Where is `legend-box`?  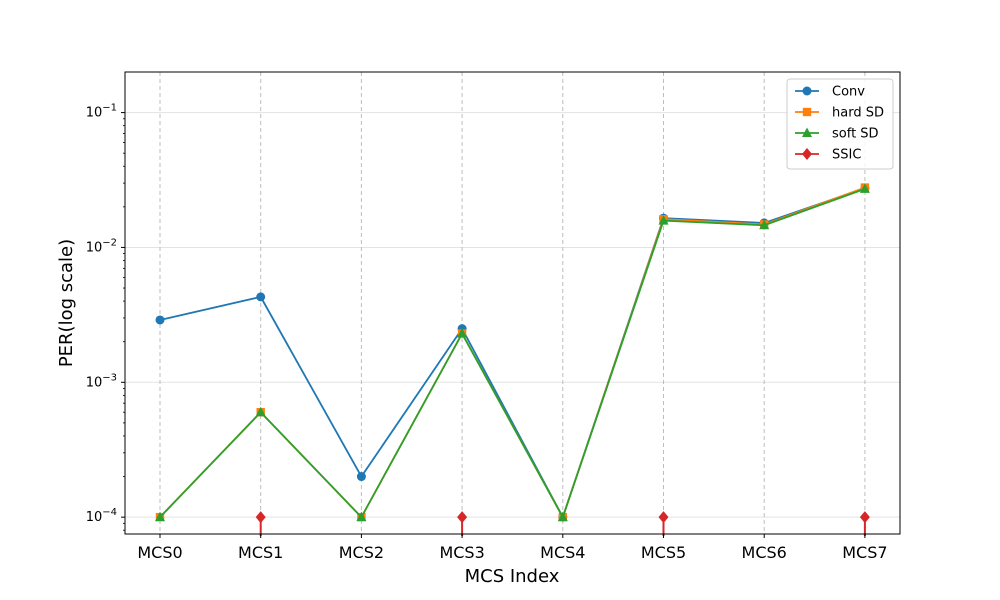 legend-box is located at coordinates (840, 124).